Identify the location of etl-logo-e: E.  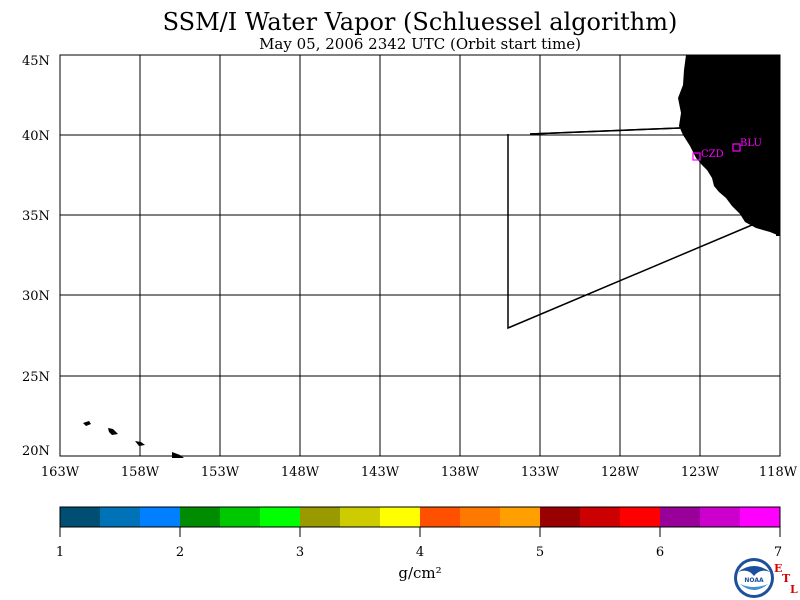
(778, 568).